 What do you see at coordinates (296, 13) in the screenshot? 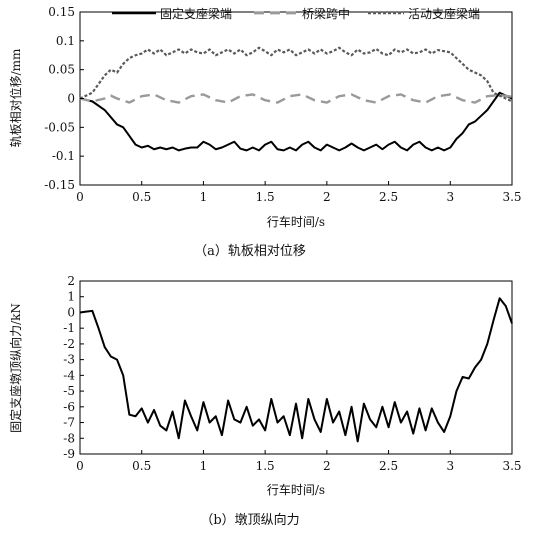
I see `chart-a-legend: 固定支座梁端 桥梁跨中 活动支座梁端` at bounding box center [296, 13].